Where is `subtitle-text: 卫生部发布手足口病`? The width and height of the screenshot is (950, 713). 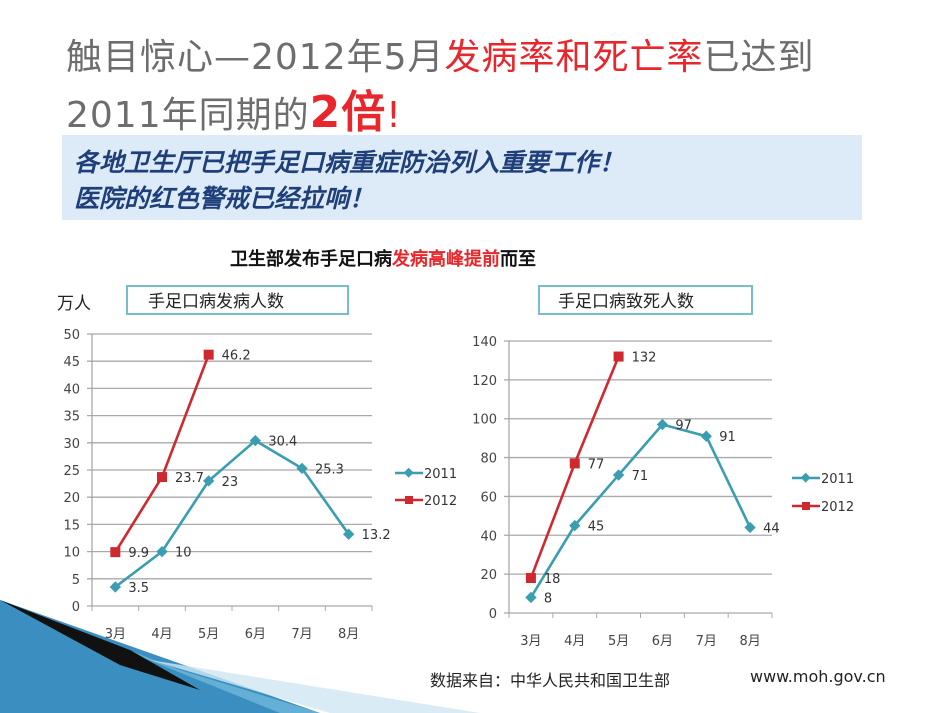
subtitle-text: 卫生部发布手足口病 is located at coordinates (311, 259).